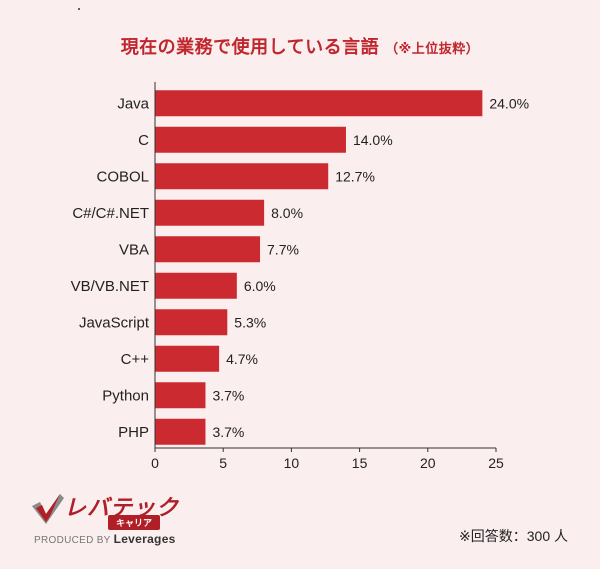  What do you see at coordinates (125, 395) in the screenshot?
I see `category-label: Python` at bounding box center [125, 395].